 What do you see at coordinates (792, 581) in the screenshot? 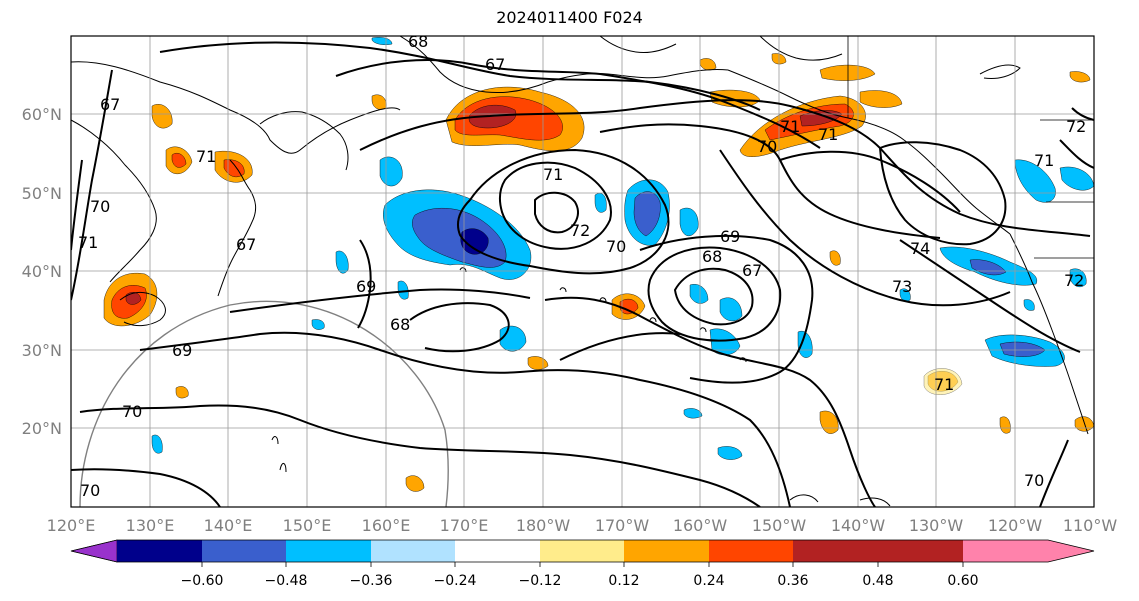
I see `colorbar-tick-label: 0.36` at bounding box center [792, 581].